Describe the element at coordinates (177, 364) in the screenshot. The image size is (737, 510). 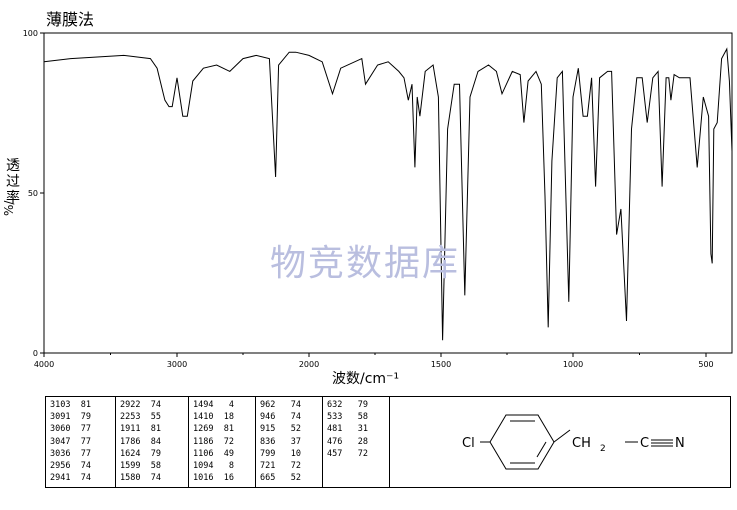
I see `x-tick-label: 3000` at that location.